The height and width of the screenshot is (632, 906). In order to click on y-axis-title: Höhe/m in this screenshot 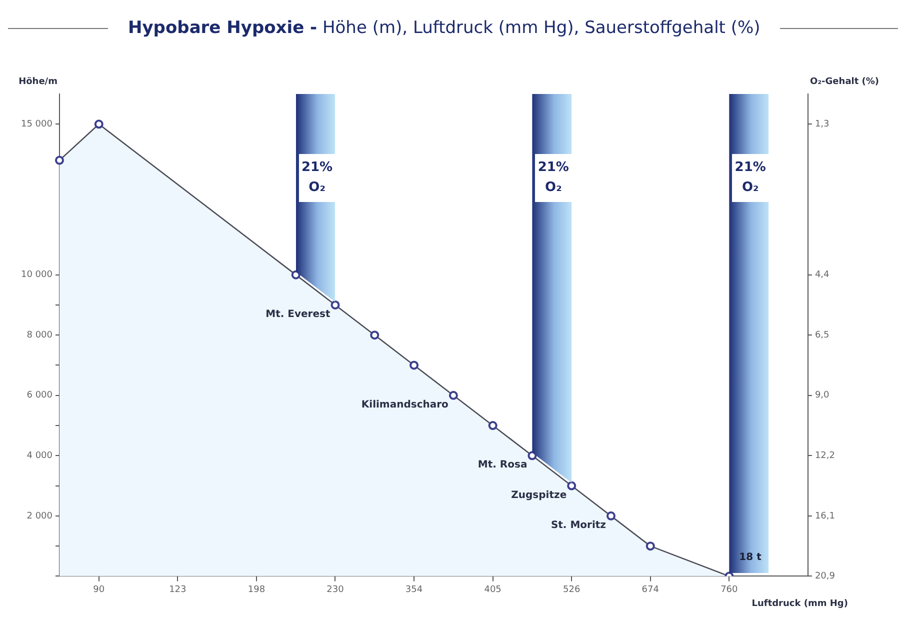, I will do `click(38, 82)`.